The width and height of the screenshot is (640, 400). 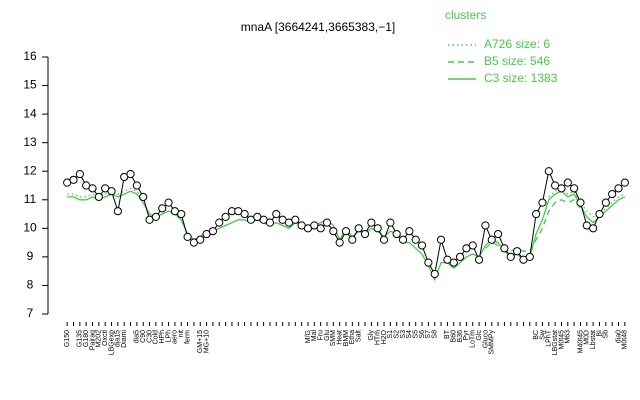 I want to click on x-tick-label: S7, so click(x=428, y=334).